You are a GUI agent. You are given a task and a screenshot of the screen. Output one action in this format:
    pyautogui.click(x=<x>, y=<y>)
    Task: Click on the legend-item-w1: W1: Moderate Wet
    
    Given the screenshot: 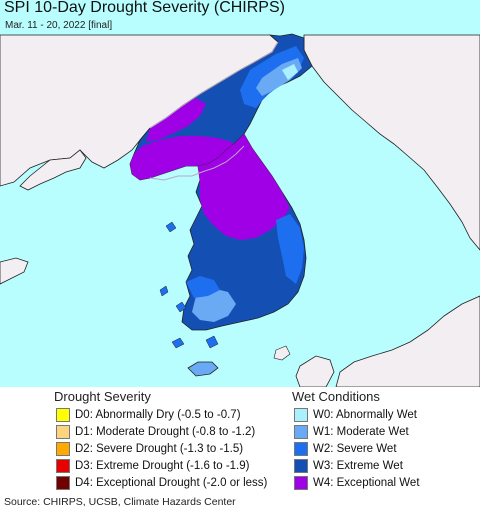 What is the action you would take?
    pyautogui.click(x=351, y=431)
    